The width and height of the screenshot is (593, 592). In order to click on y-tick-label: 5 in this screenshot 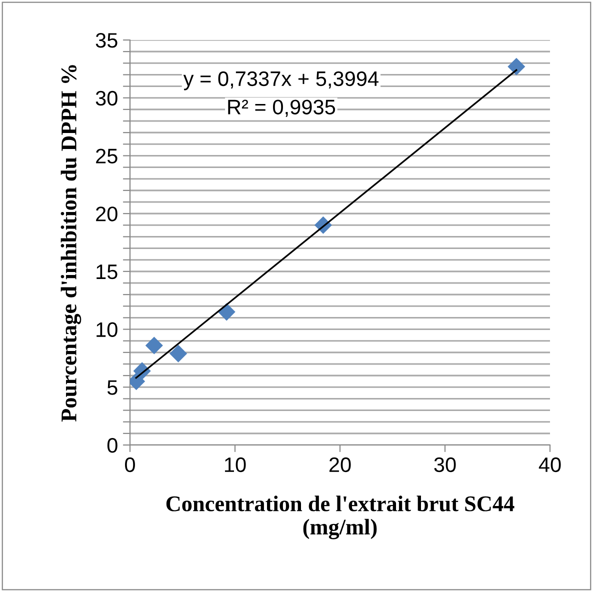, I will do `click(112, 387)`.